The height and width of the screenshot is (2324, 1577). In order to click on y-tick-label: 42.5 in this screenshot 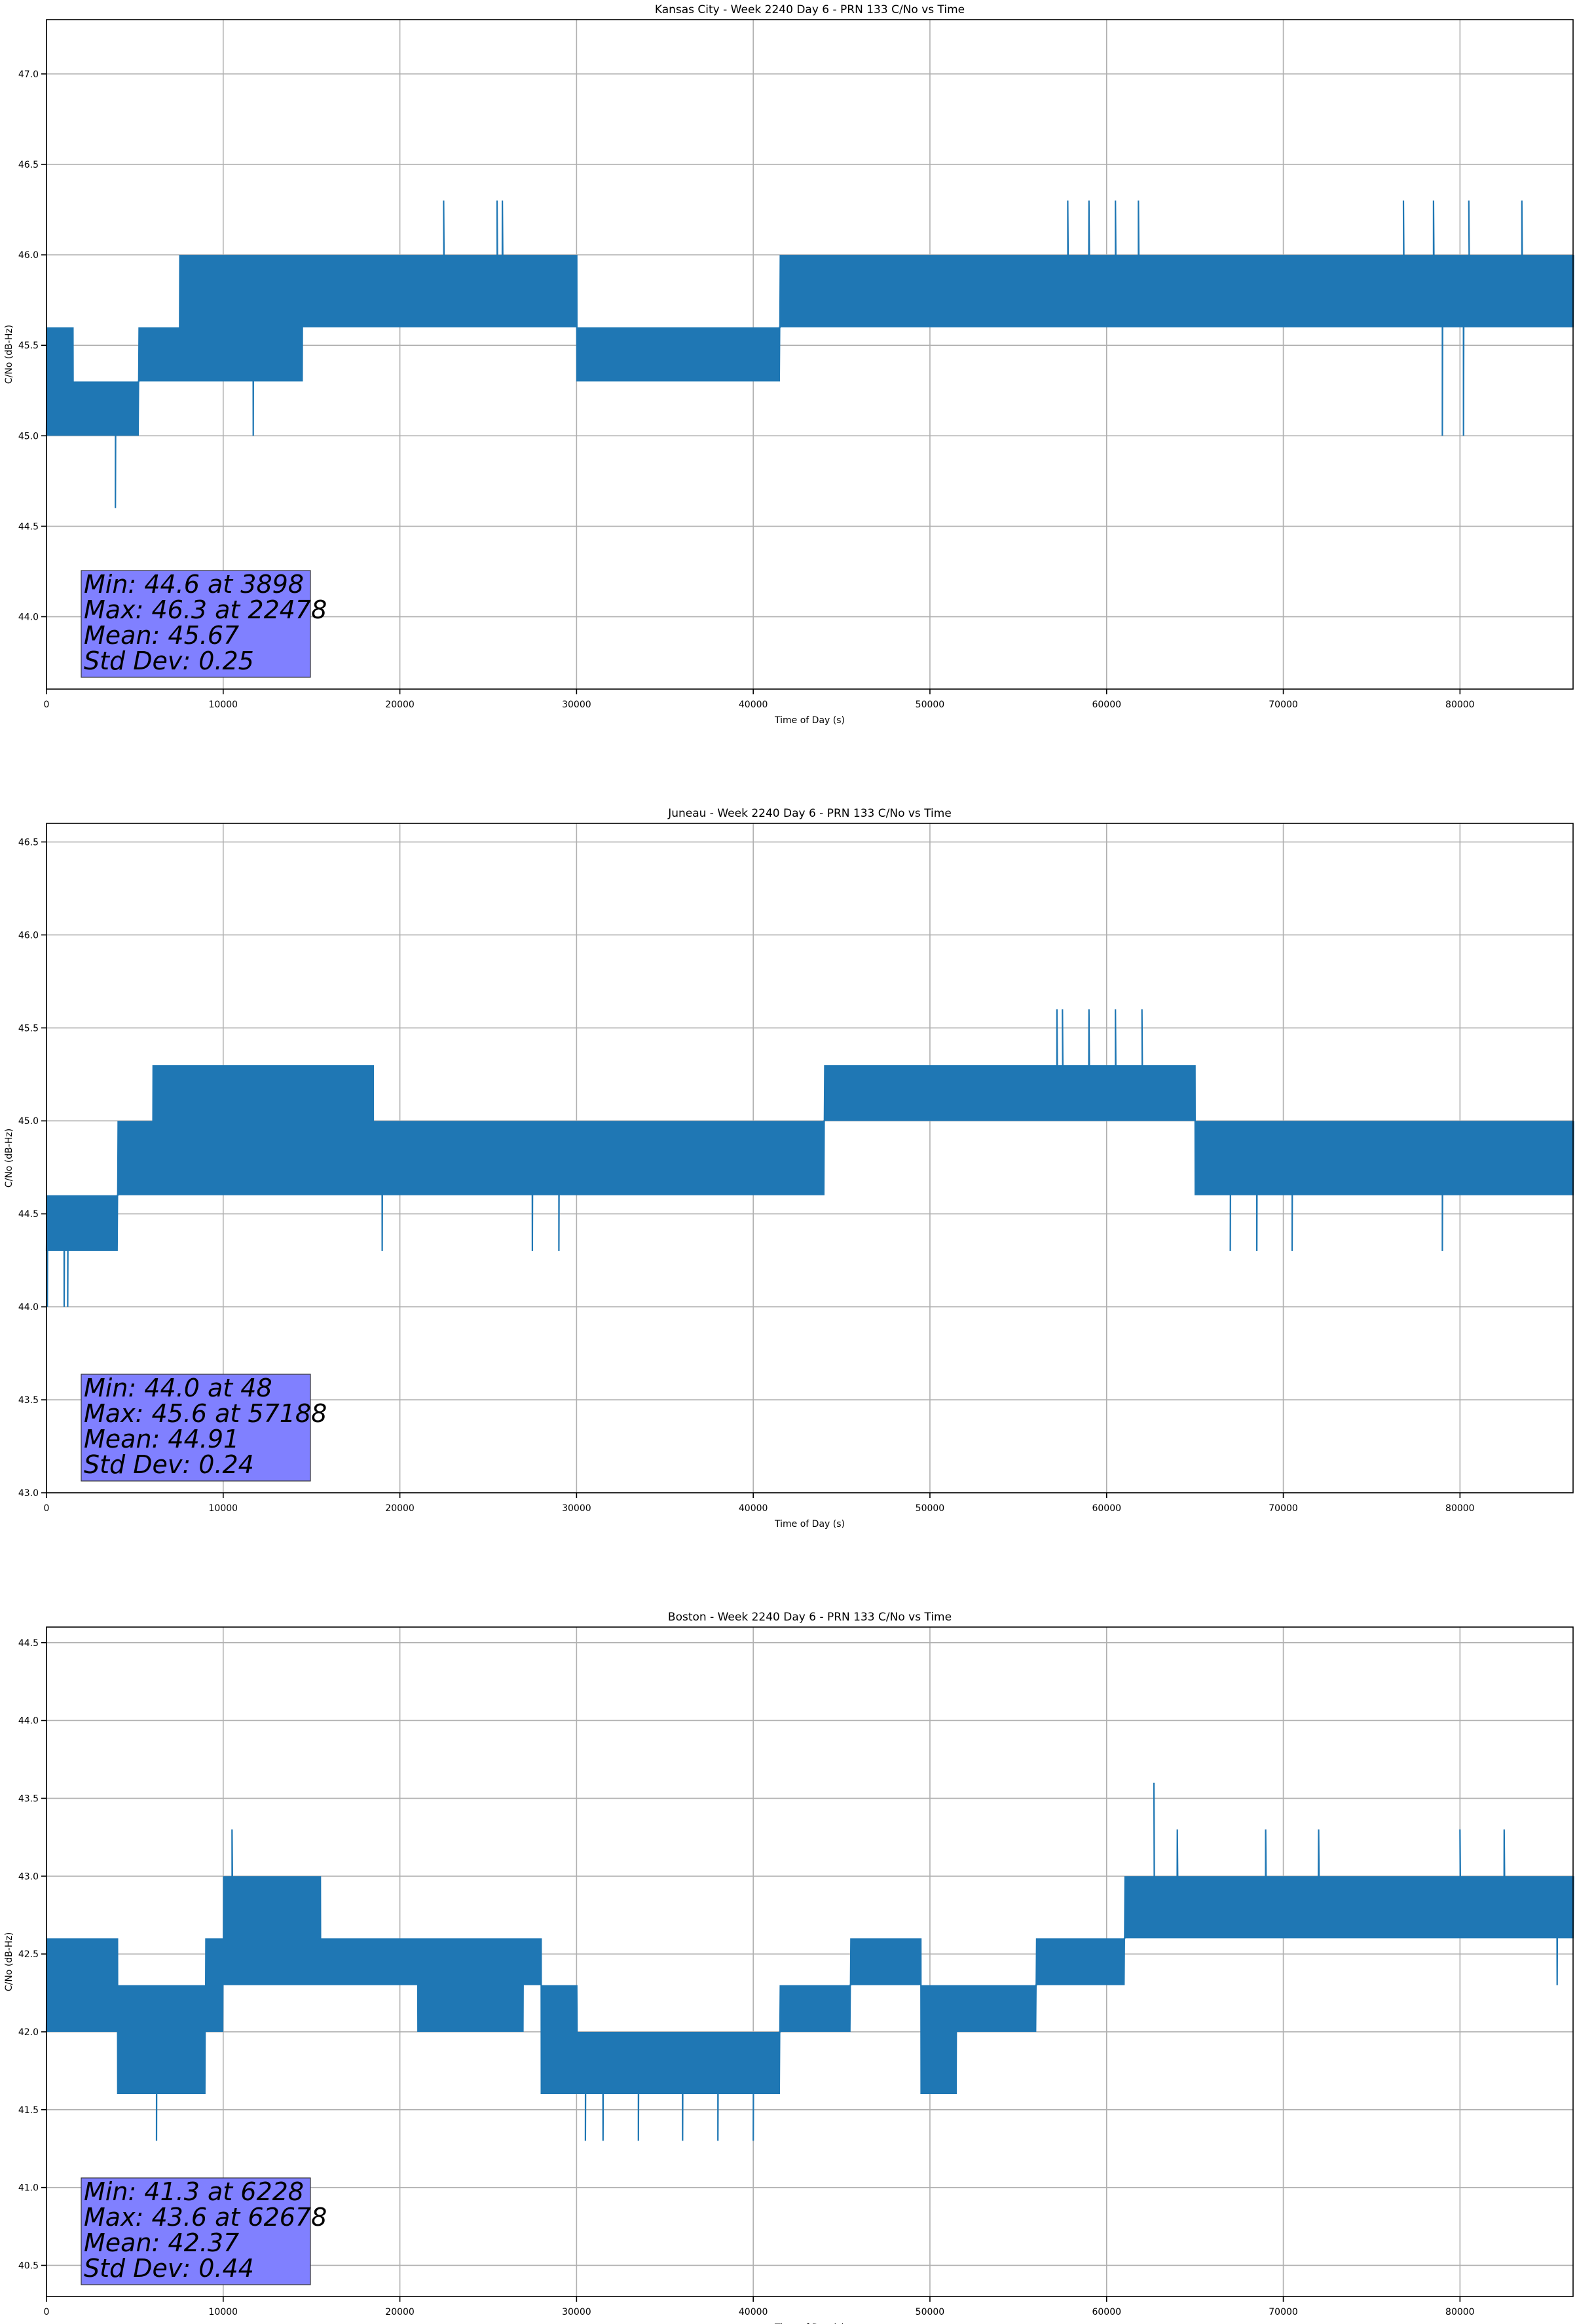, I will do `click(28, 1954)`.